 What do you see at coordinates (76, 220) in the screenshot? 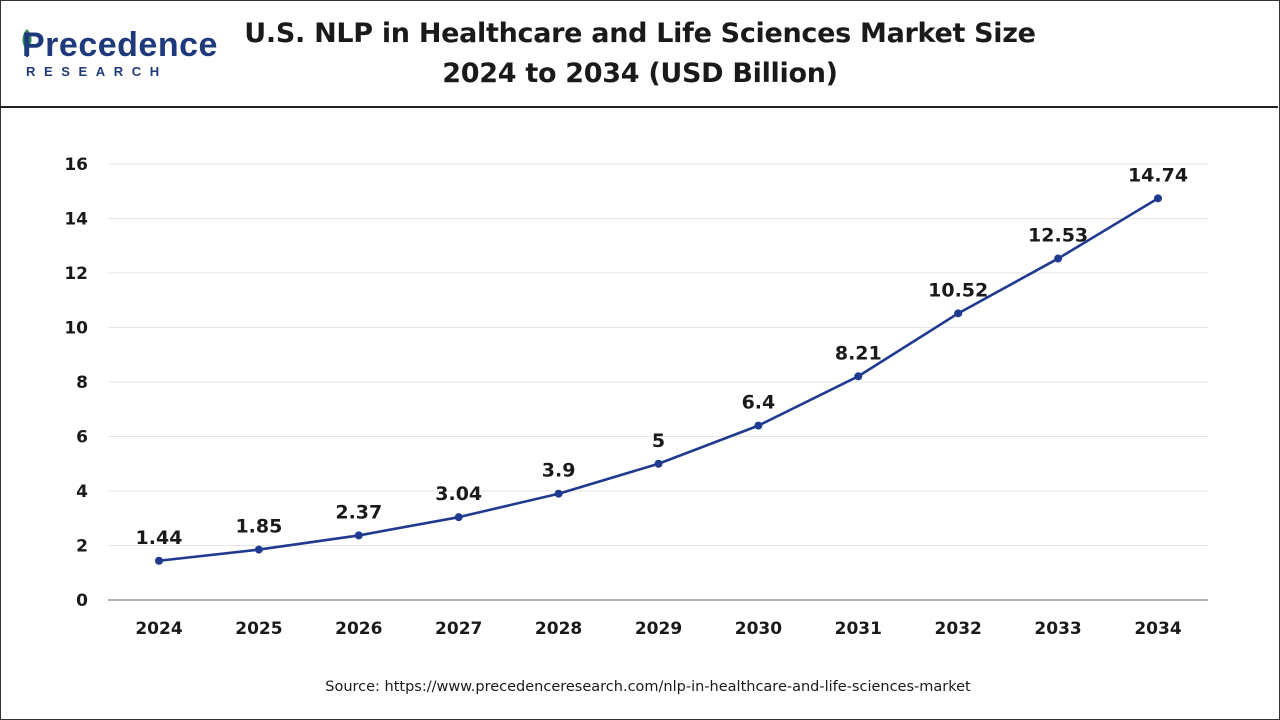
I see `y-tick-label: 14` at bounding box center [76, 220].